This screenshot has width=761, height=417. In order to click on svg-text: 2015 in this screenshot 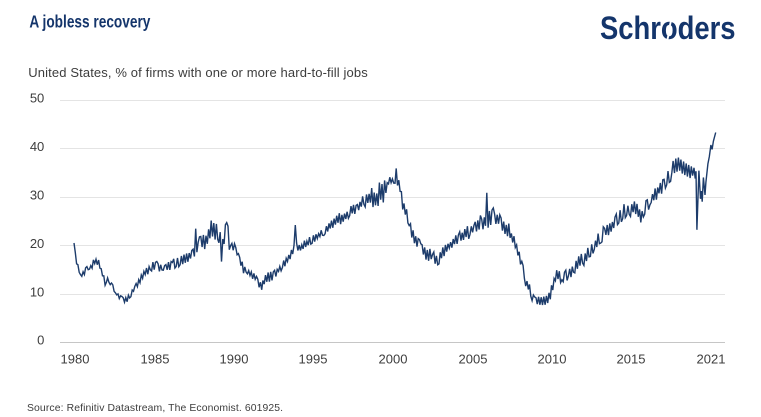, I will do `click(631, 359)`.